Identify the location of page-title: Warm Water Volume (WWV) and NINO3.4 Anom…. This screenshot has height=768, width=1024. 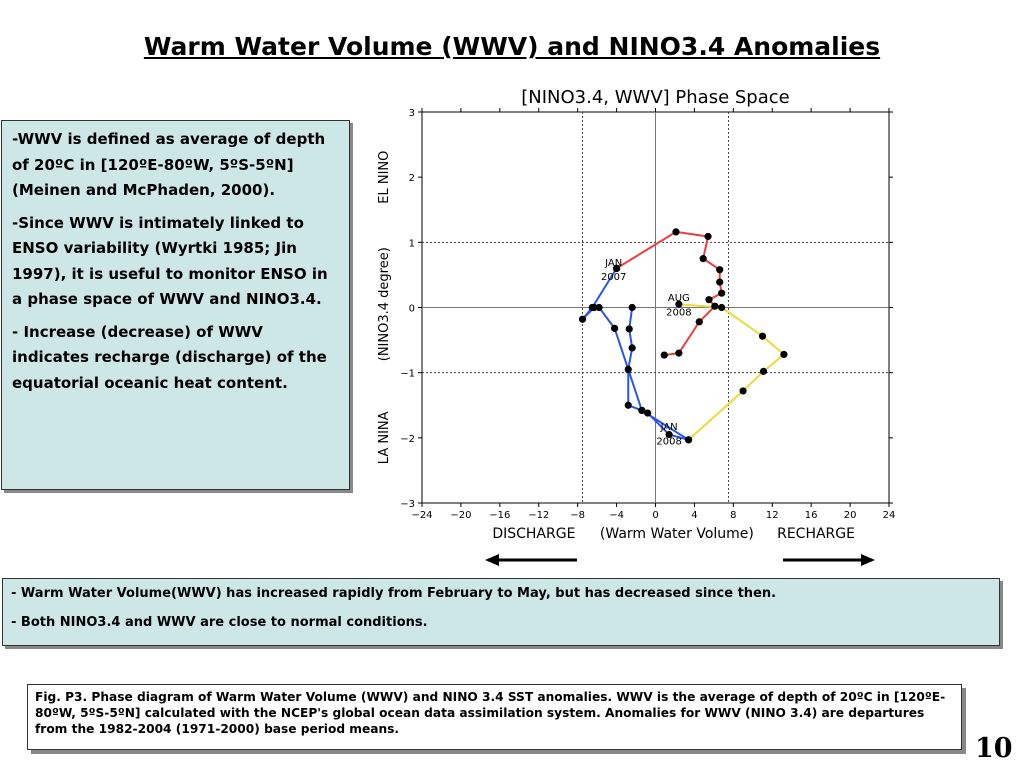
(512, 46).